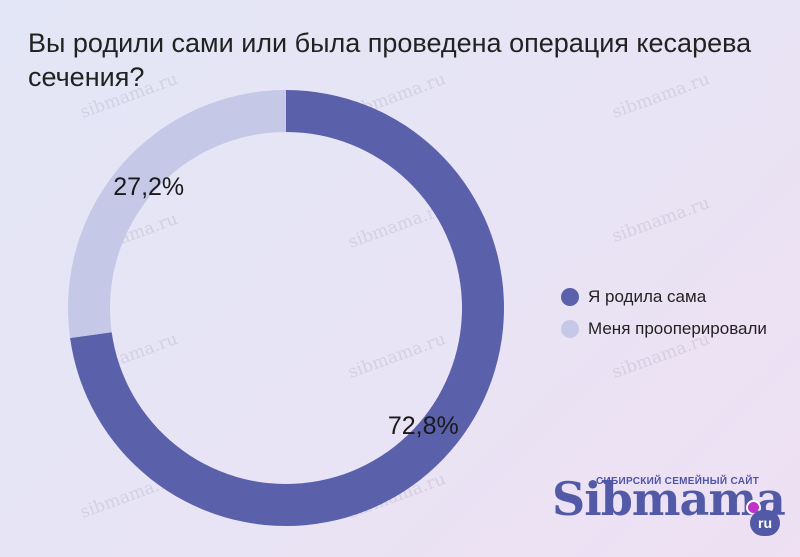 The width and height of the screenshot is (800, 557). I want to click on legend-label: Я родила сама, so click(647, 296).